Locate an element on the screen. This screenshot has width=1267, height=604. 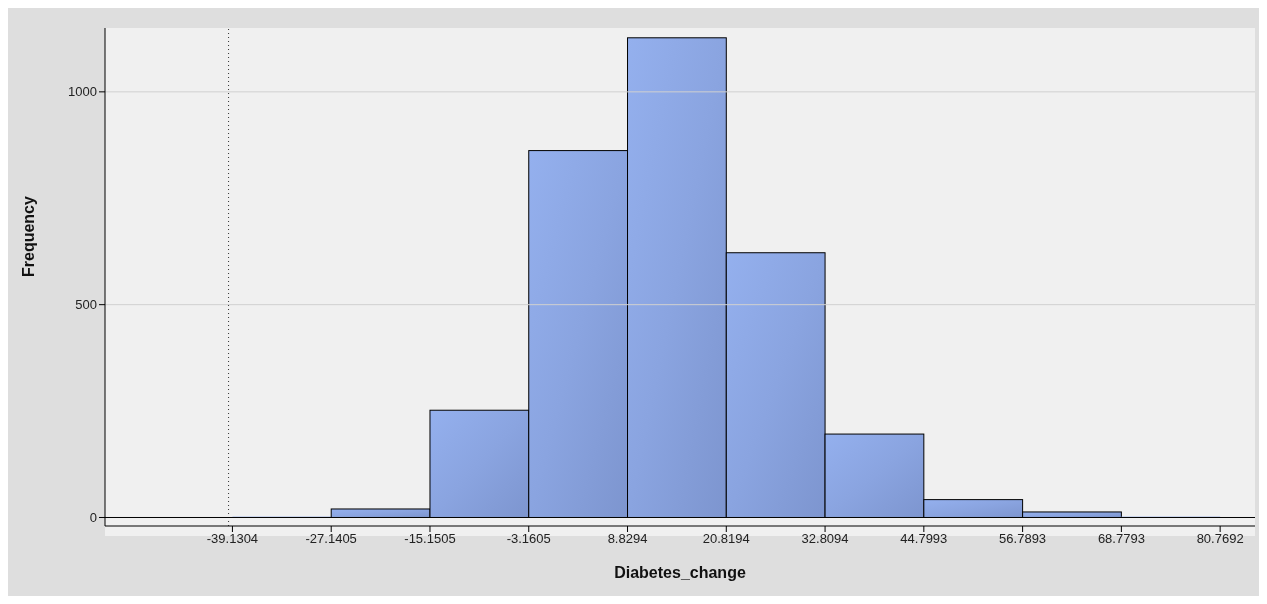
x-tick-label: -15.1505 is located at coordinates (430, 539).